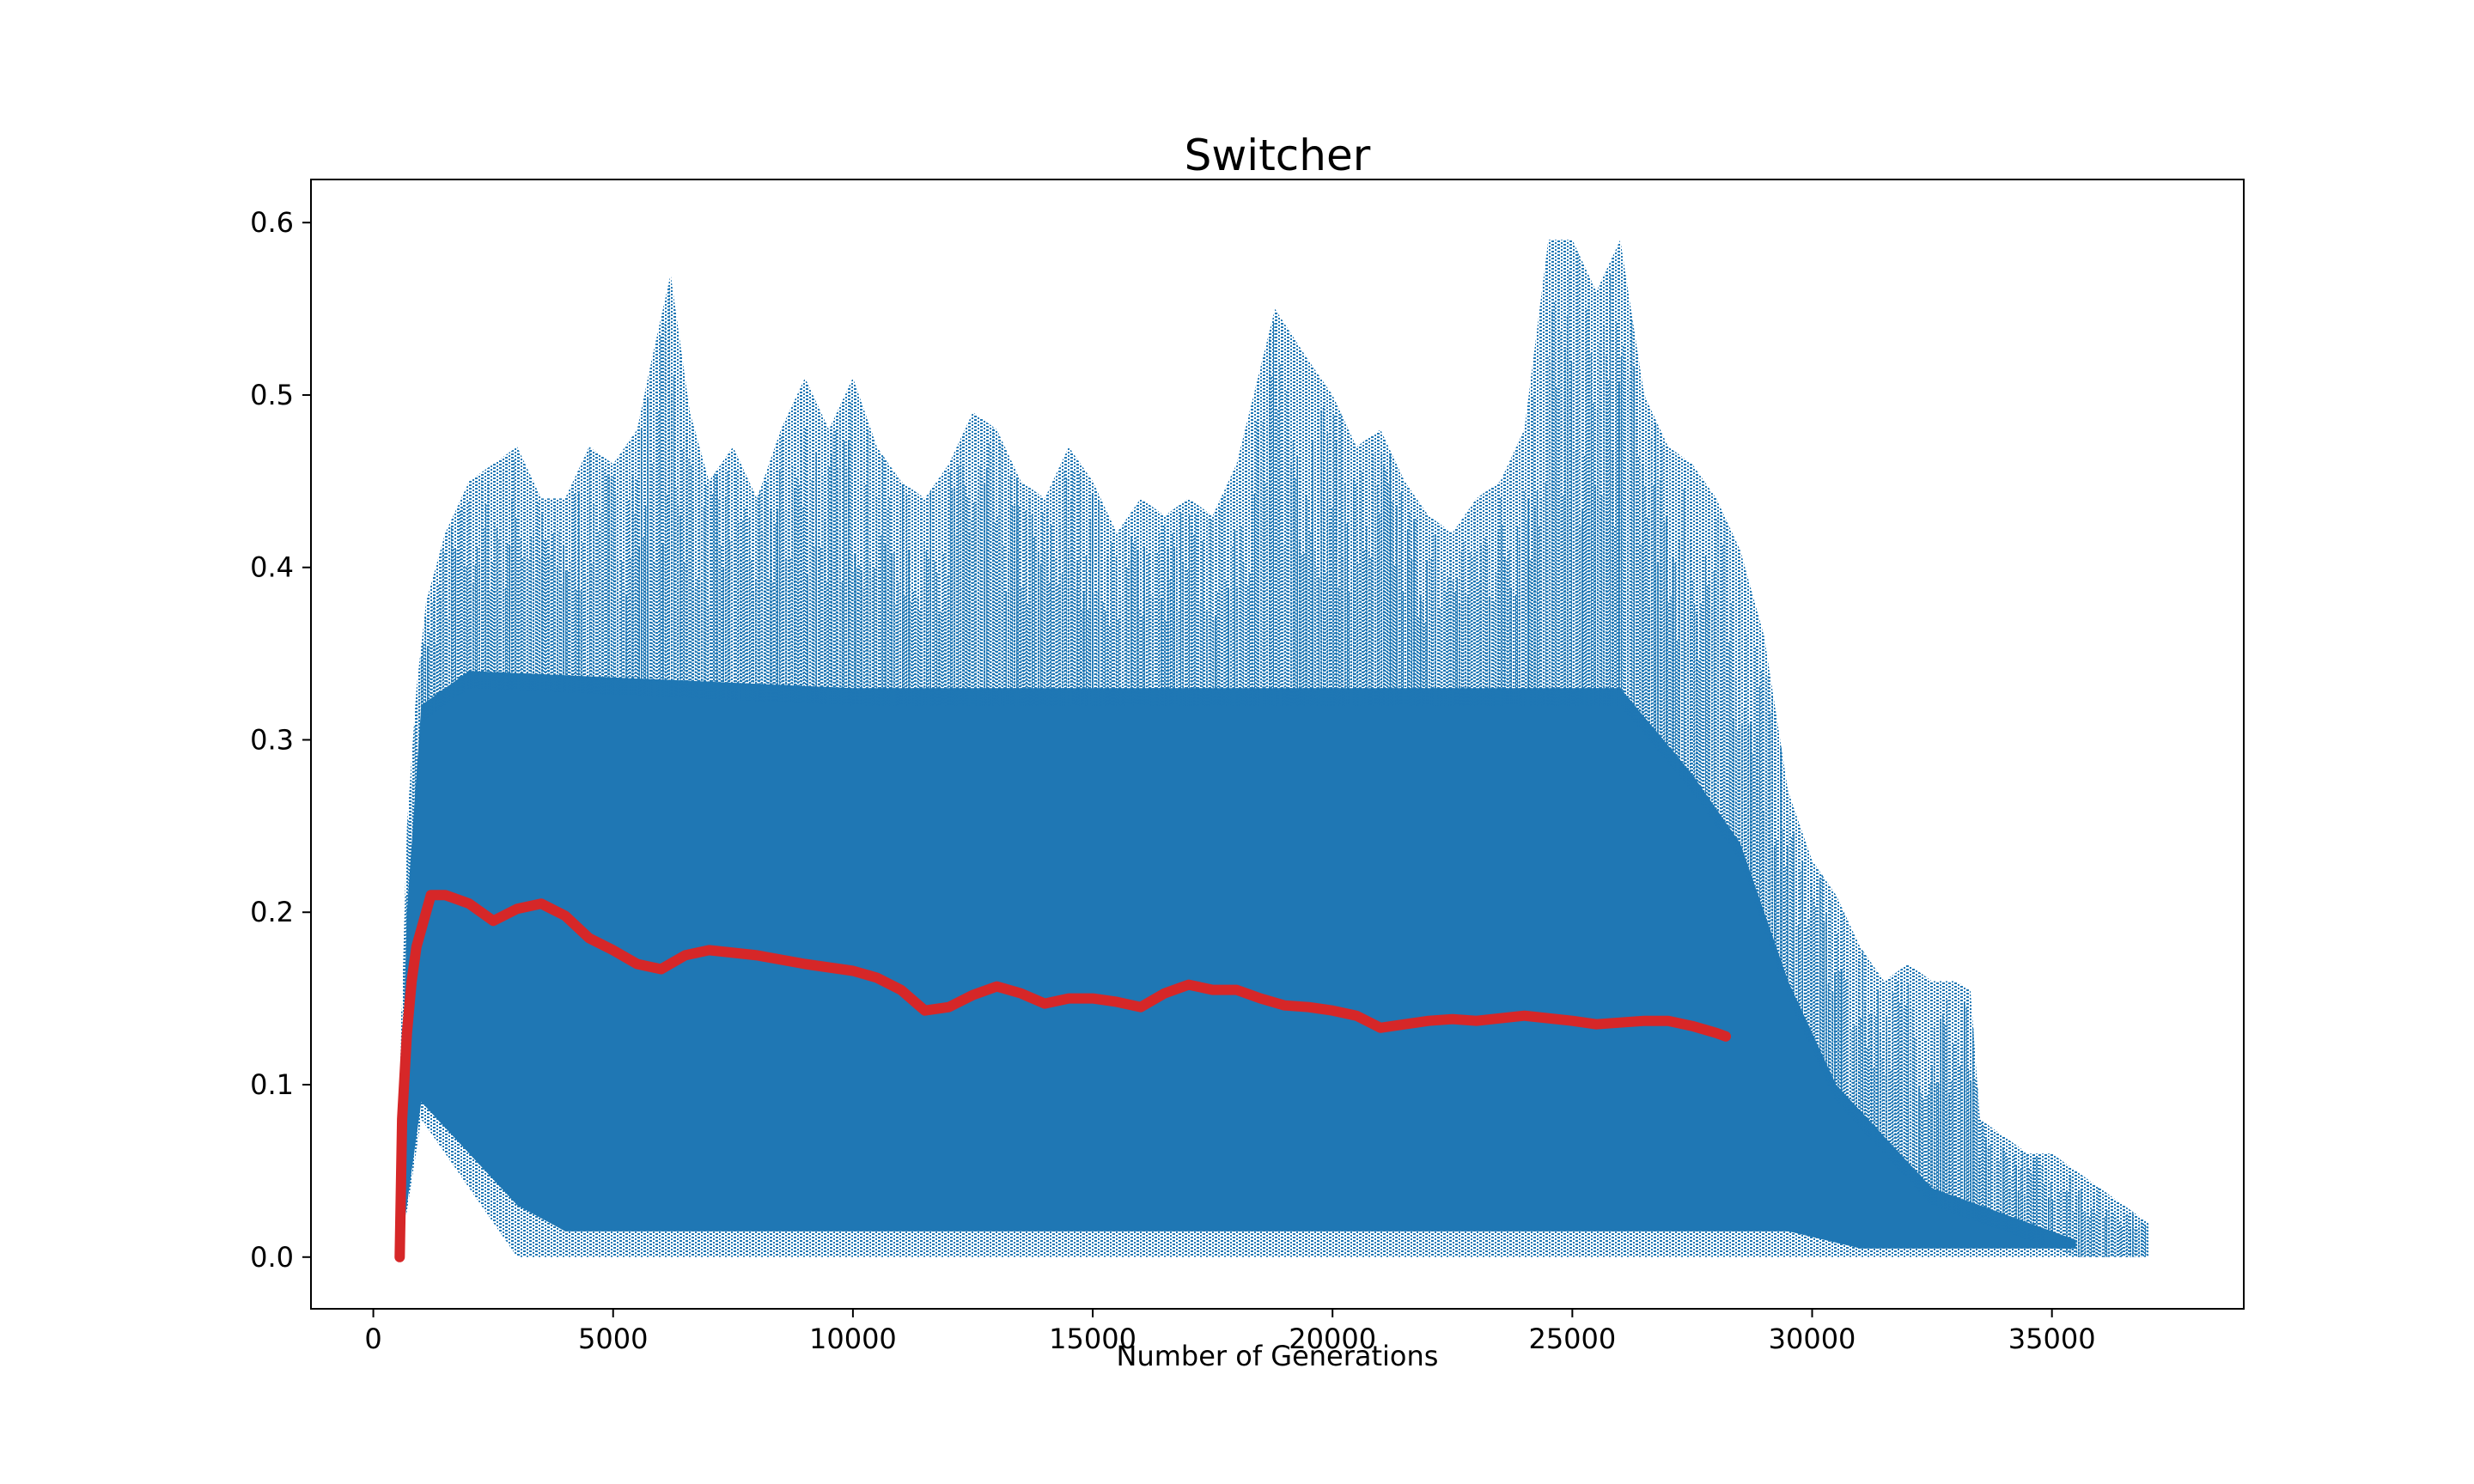 The image size is (2474, 1484). What do you see at coordinates (372, 1339) in the screenshot?
I see `x-tick-label: 0` at bounding box center [372, 1339].